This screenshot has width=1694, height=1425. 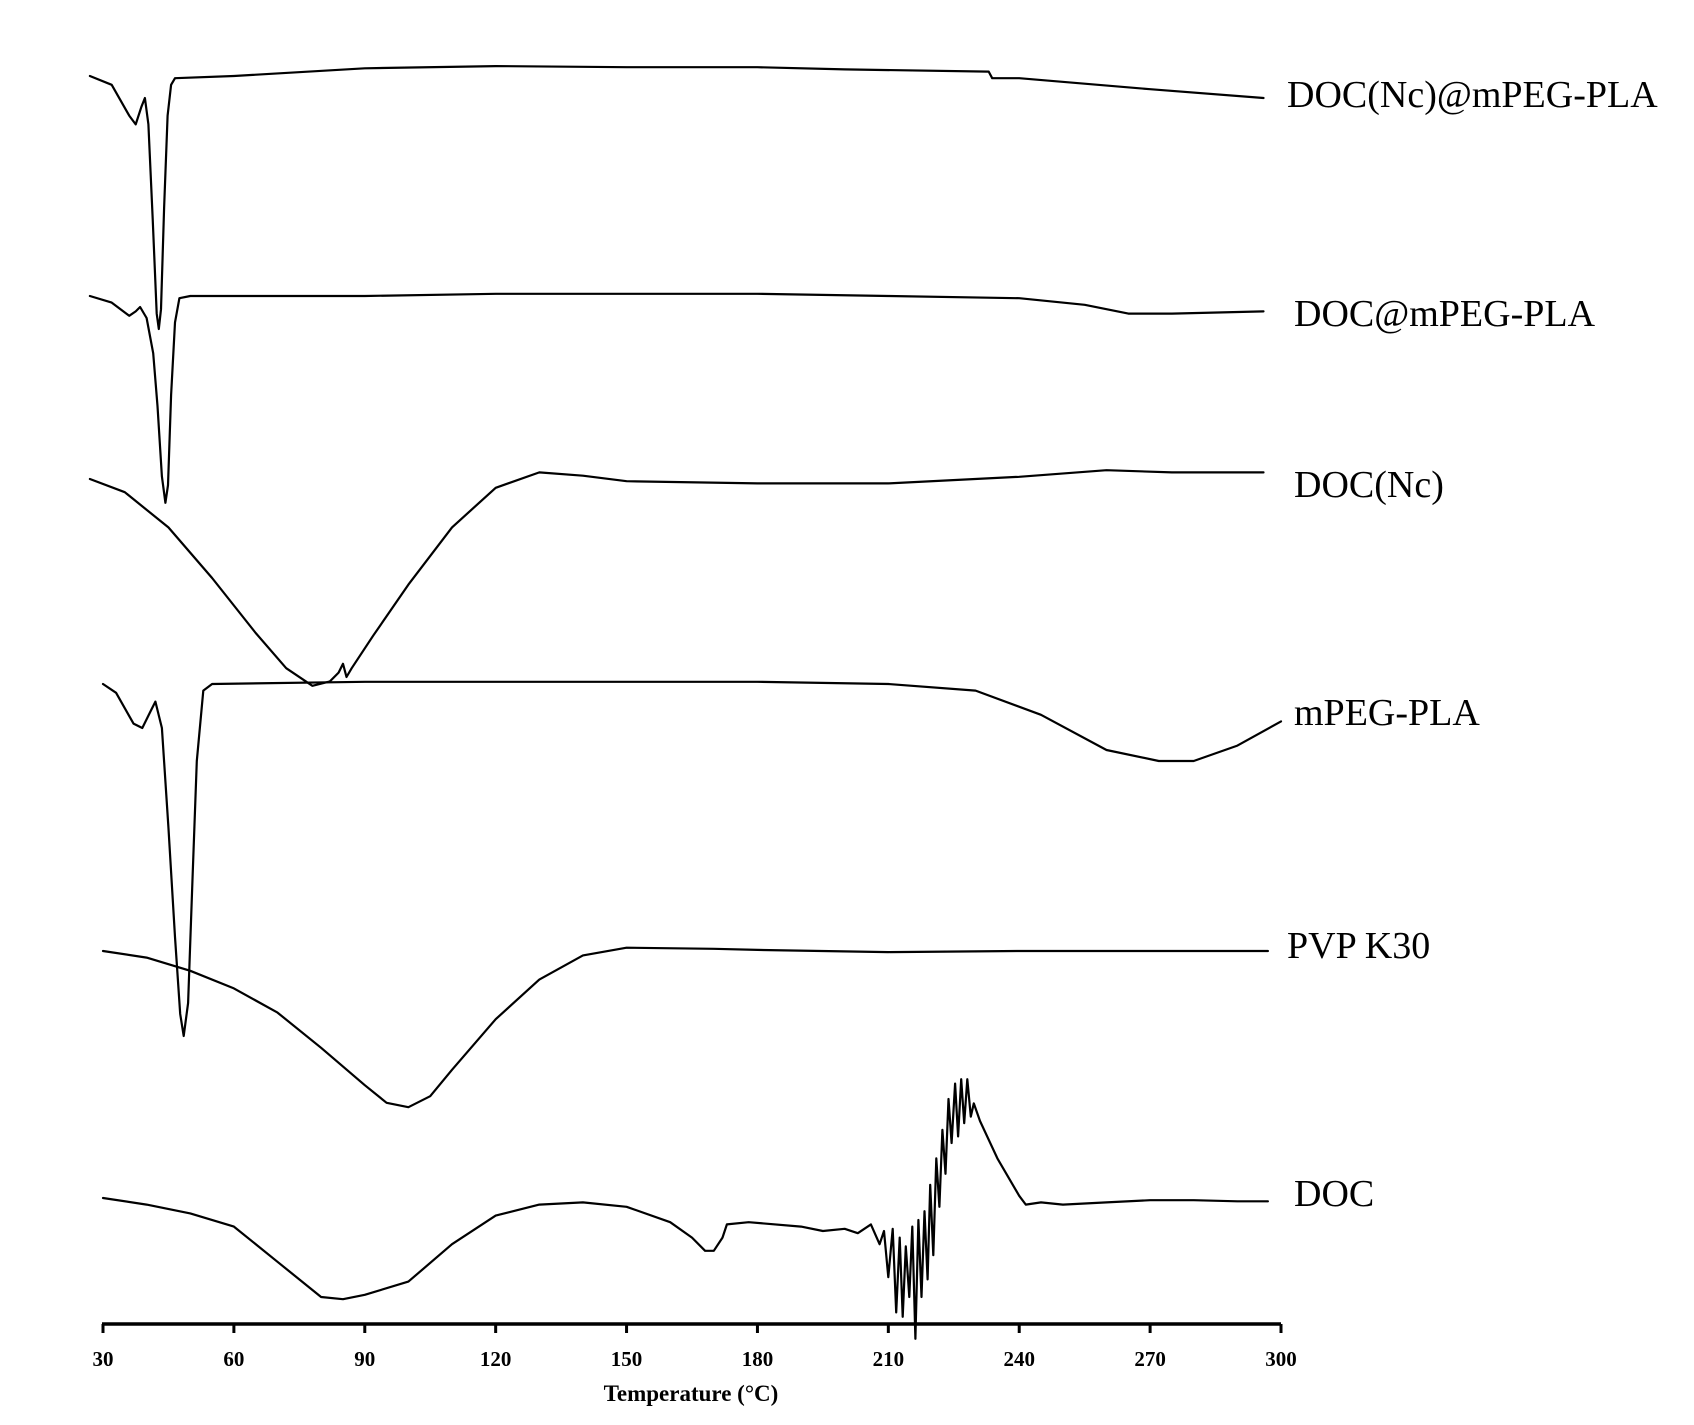 What do you see at coordinates (364, 1359) in the screenshot?
I see `x-tick-label: 90` at bounding box center [364, 1359].